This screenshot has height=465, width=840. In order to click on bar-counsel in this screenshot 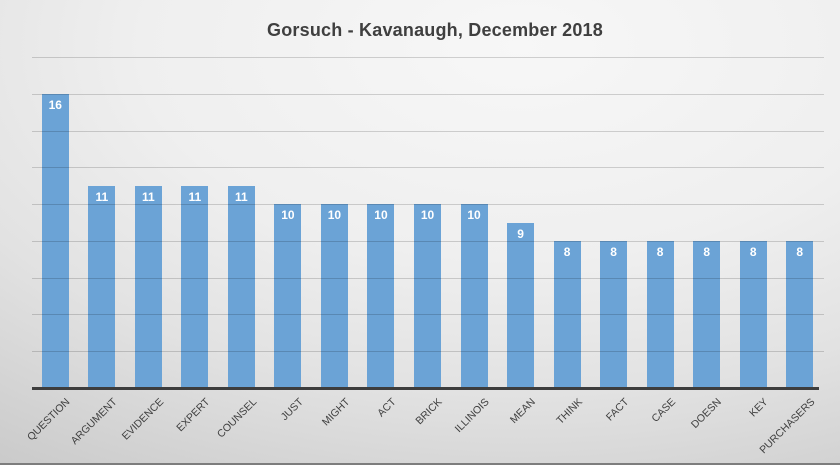, I will do `click(241, 286)`.